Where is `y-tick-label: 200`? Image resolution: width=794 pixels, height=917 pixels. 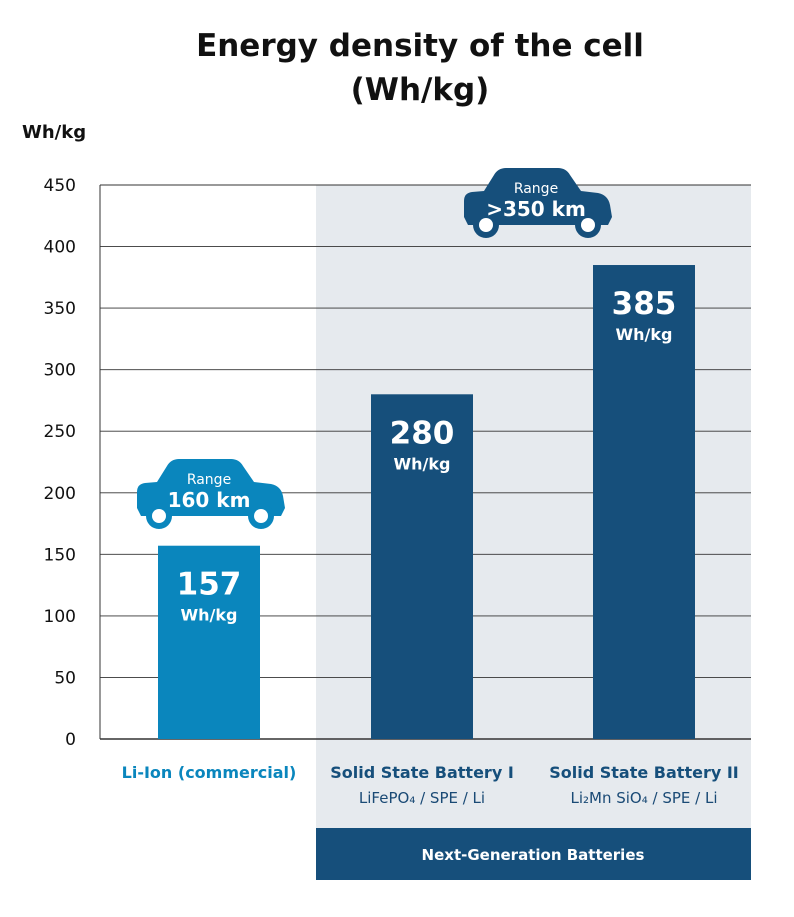
y-tick-label: 200 is located at coordinates (60, 494).